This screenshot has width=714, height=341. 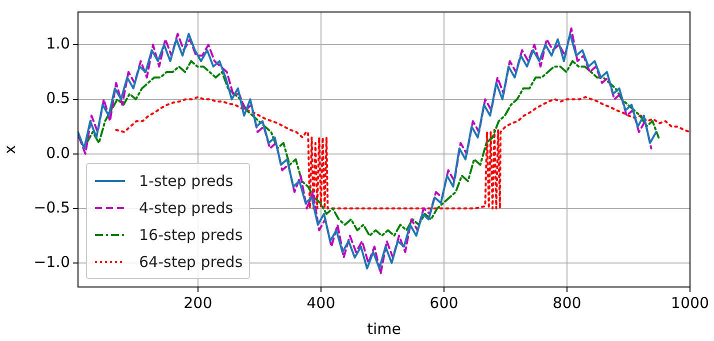 I want to click on x-tick-label: 800, so click(x=567, y=303).